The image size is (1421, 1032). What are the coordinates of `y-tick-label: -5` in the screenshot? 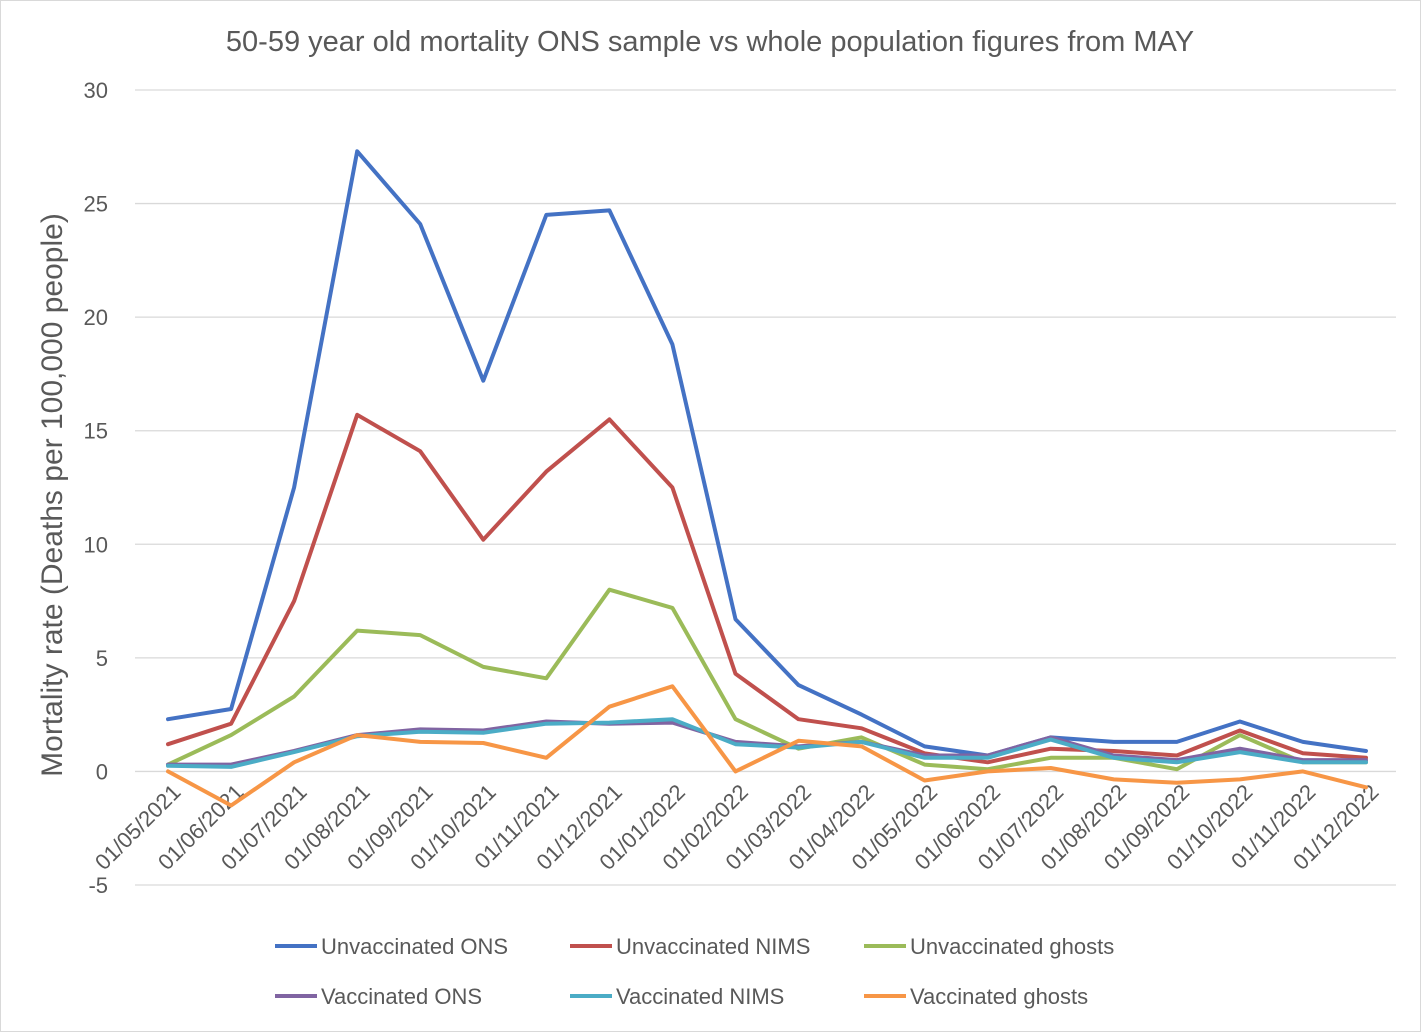 It's located at (98, 885).